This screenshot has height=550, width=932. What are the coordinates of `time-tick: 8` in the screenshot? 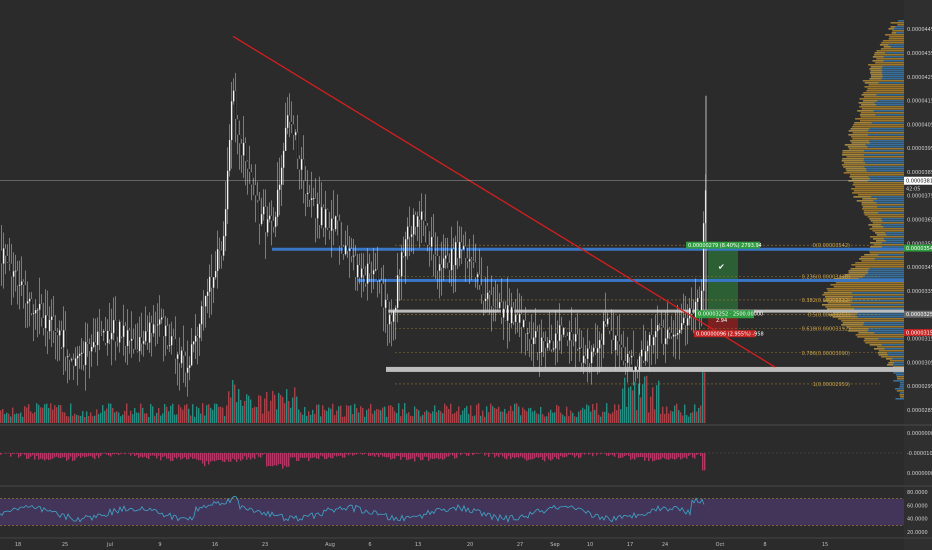 It's located at (764, 545).